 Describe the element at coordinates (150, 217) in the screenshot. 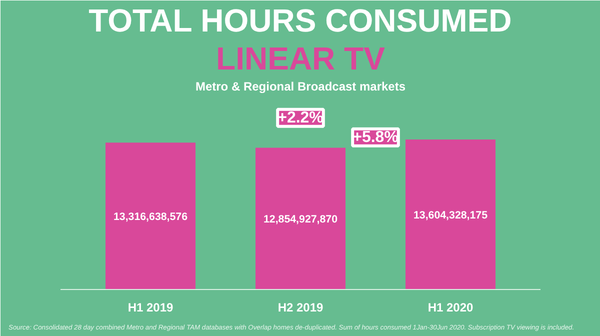

I see `data-label: 13,316,638,576` at that location.